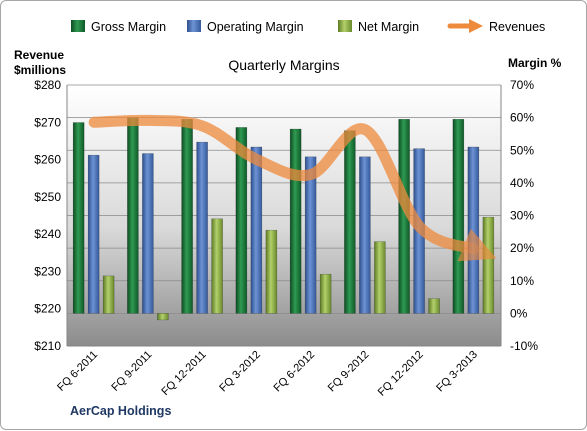 The image size is (587, 431). What do you see at coordinates (345, 26) in the screenshot?
I see `legend-swatch-net-margin` at bounding box center [345, 26].